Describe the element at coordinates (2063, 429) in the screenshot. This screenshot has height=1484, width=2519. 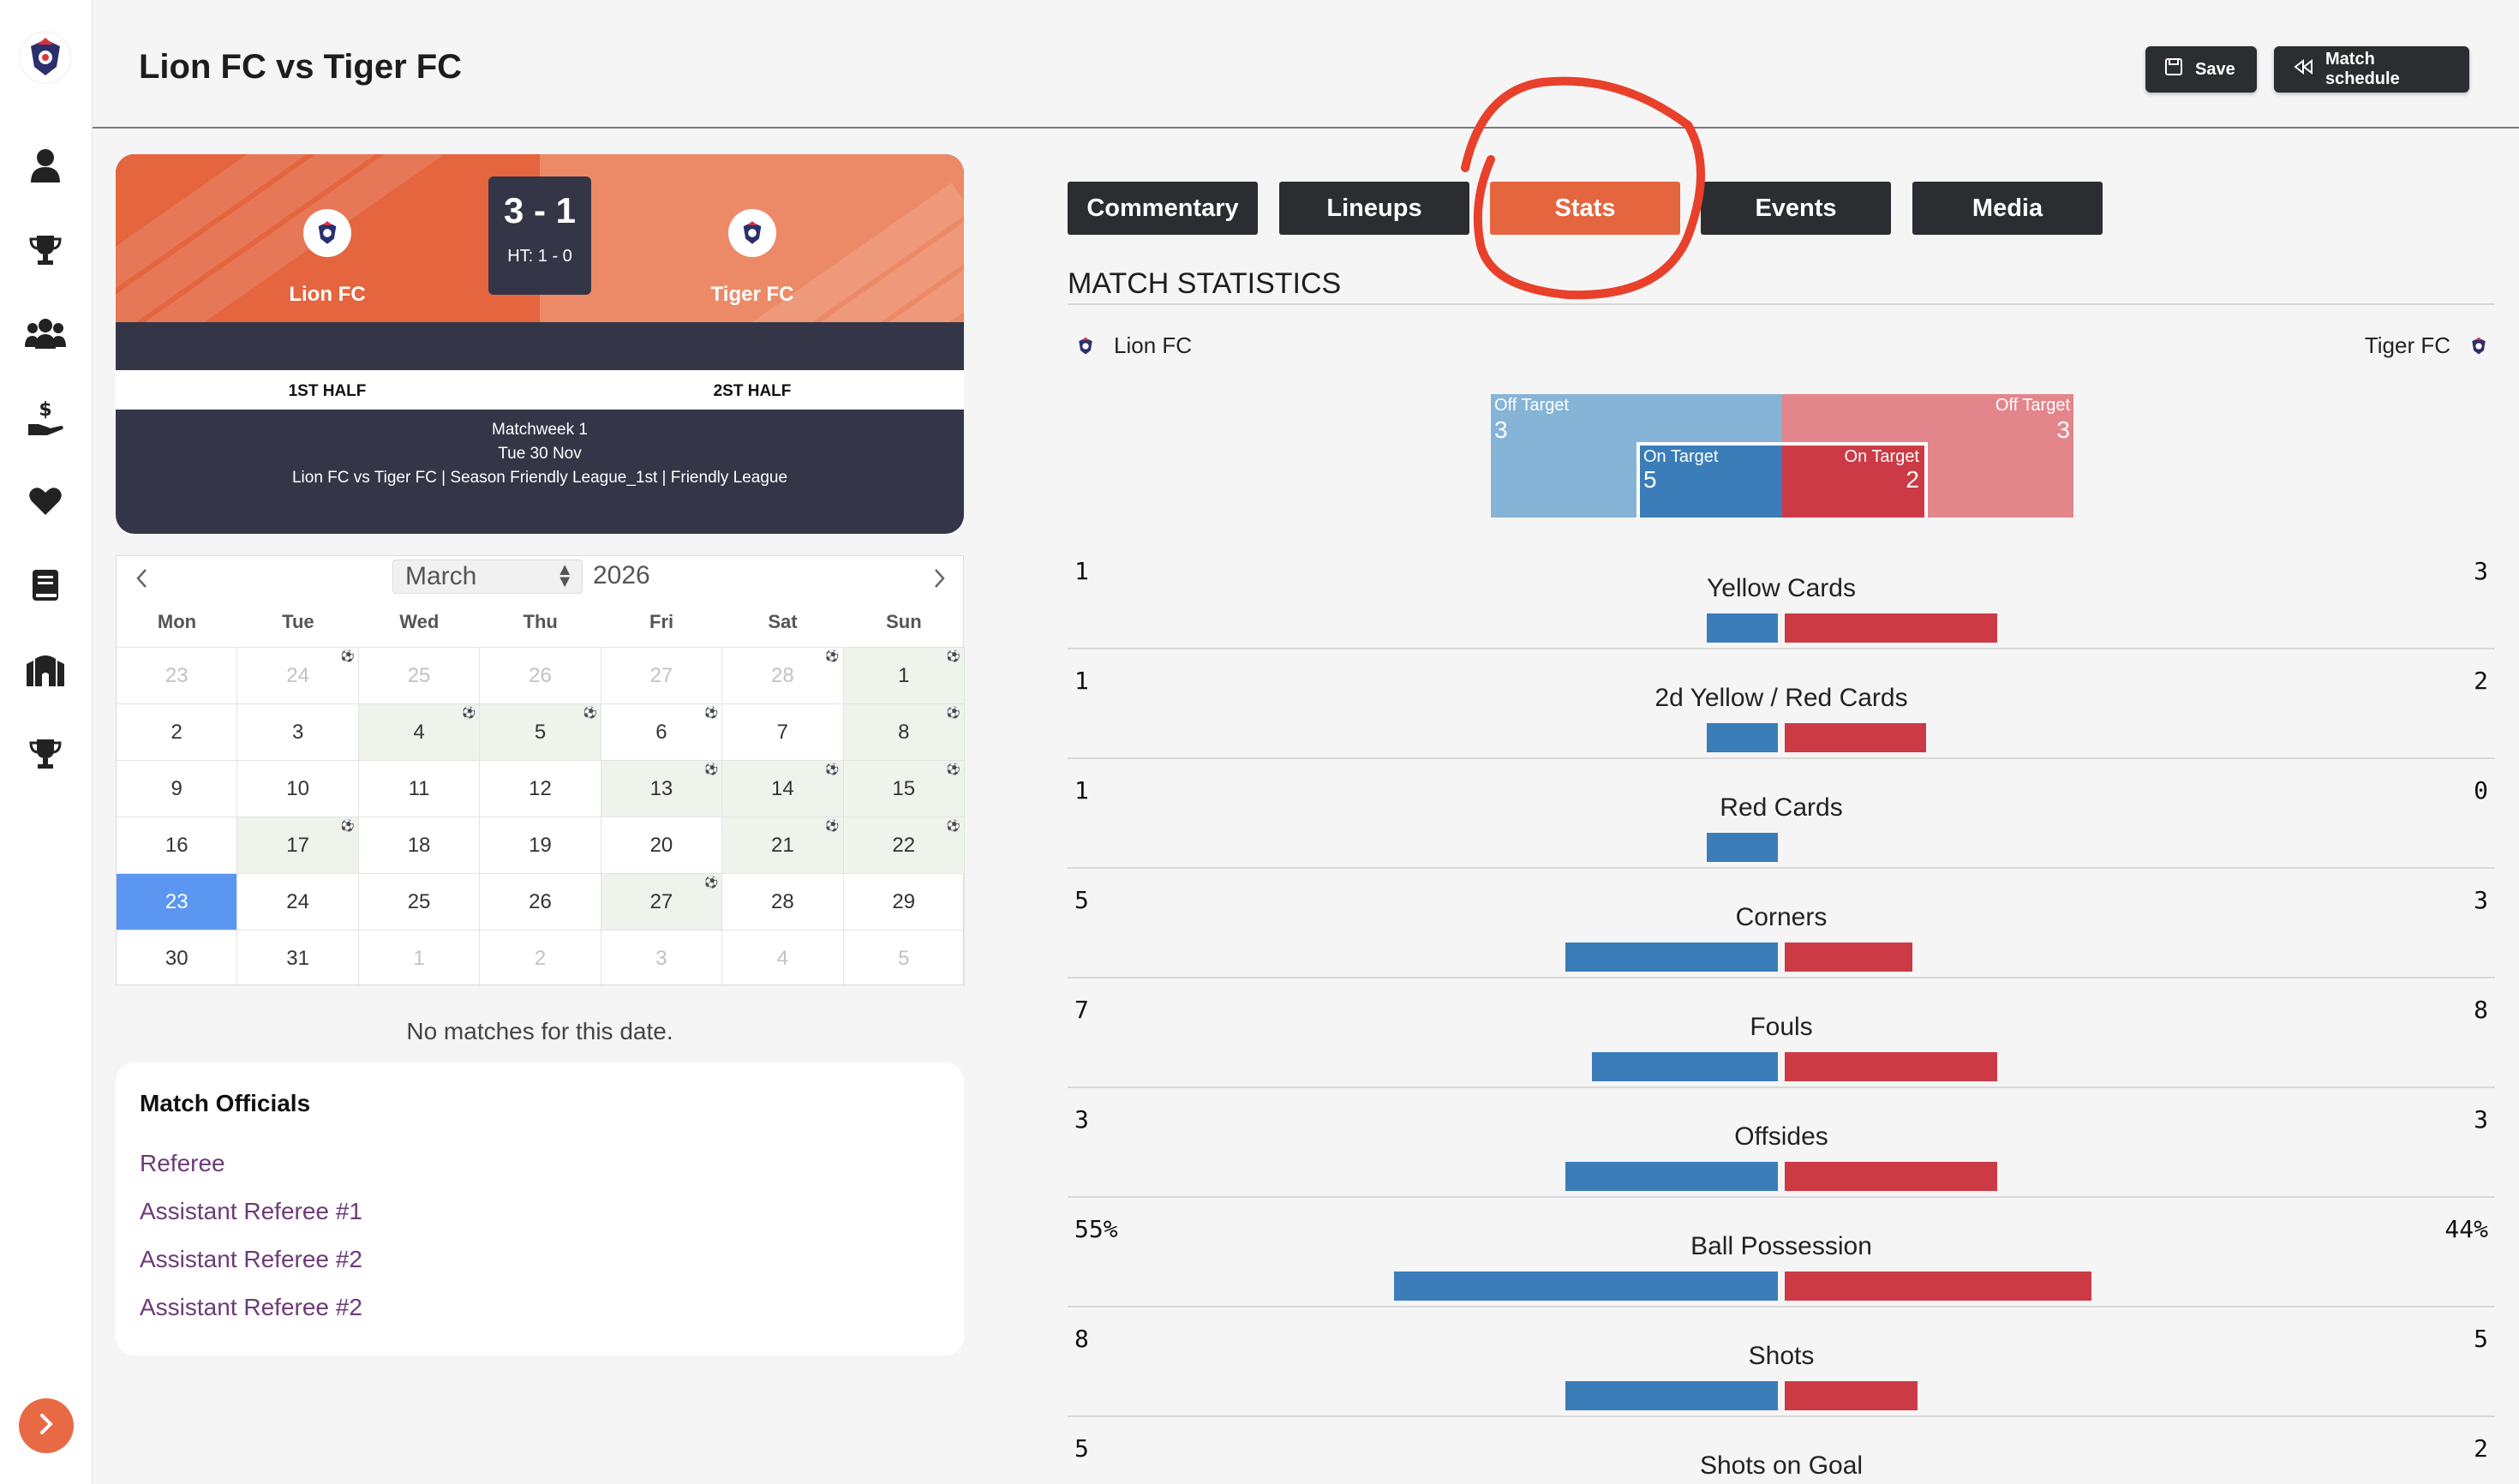
I see `away-off-target-value: 3` at that location.